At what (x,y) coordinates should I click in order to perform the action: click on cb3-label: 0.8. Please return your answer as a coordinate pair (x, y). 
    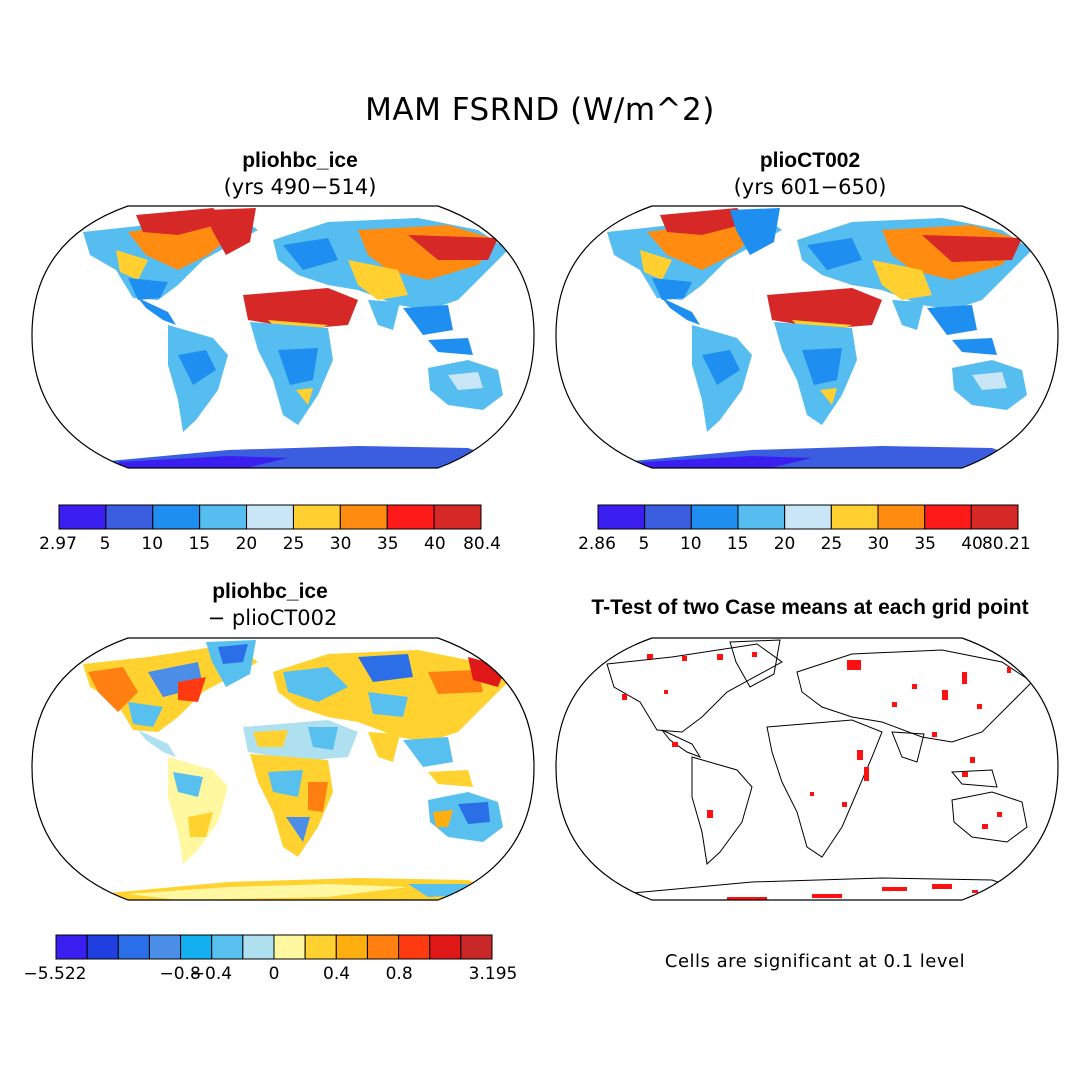
    Looking at the image, I should click on (399, 974).